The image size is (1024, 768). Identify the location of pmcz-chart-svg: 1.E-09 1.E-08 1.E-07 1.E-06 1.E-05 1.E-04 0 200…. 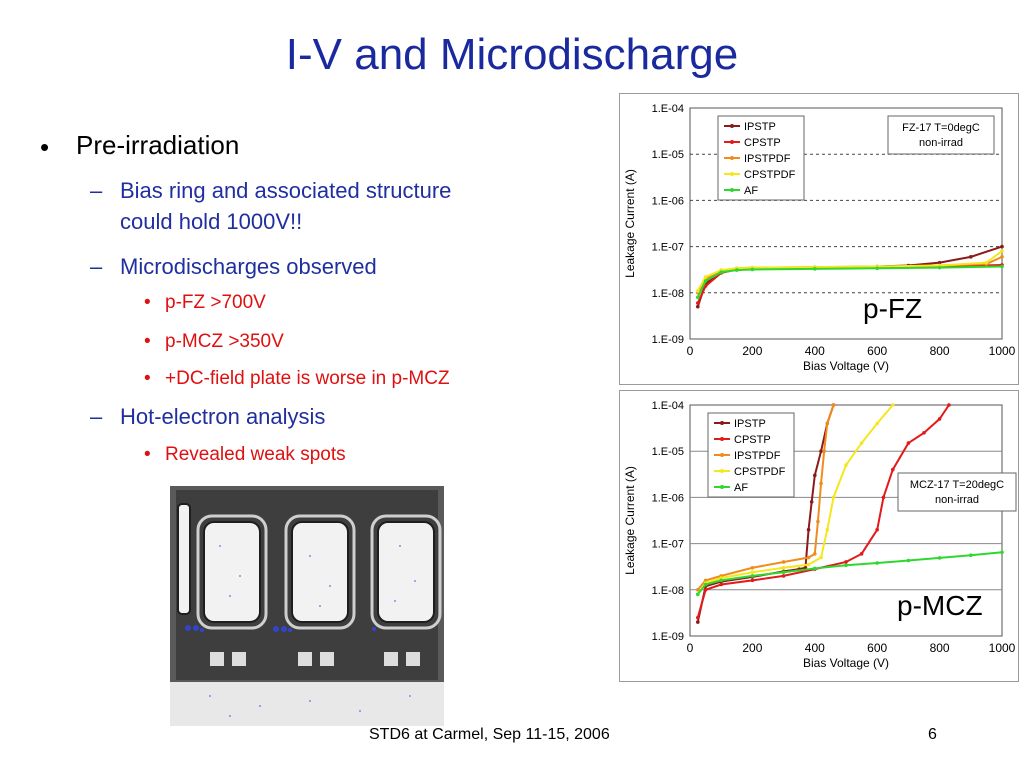
(820, 535).